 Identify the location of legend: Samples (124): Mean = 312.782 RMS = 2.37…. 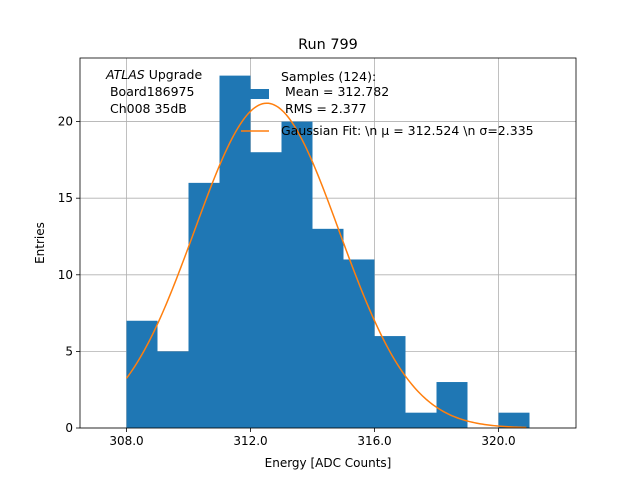
(387, 103).